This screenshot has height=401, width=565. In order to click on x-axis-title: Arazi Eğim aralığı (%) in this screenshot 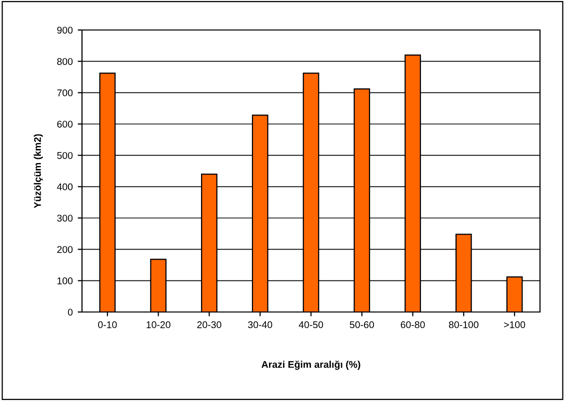, I will do `click(311, 365)`.